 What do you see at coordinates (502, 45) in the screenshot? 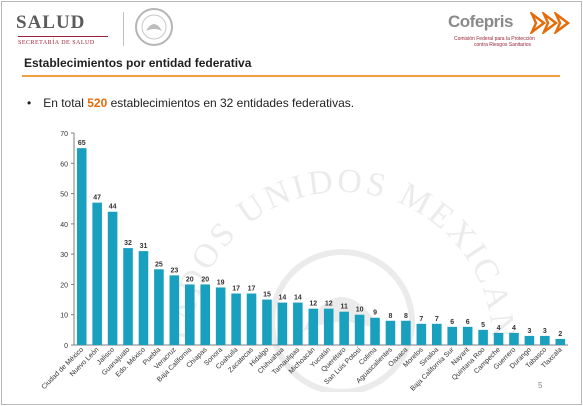
I see `cofepris-subtitle-2: contra Riesgos Sanitarios` at bounding box center [502, 45].